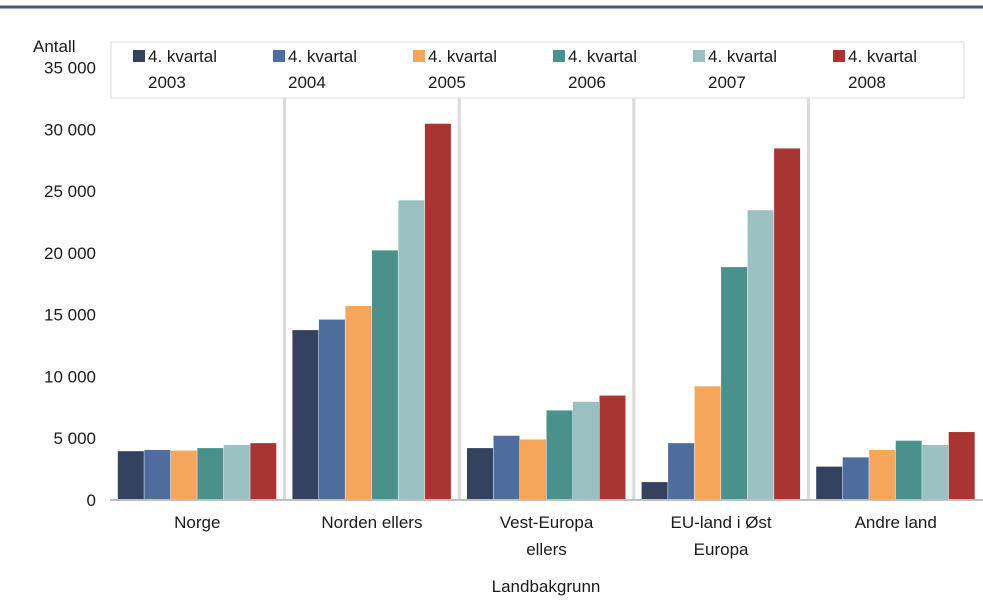  What do you see at coordinates (70, 376) in the screenshot?
I see `y-tick-label: 10 000` at bounding box center [70, 376].